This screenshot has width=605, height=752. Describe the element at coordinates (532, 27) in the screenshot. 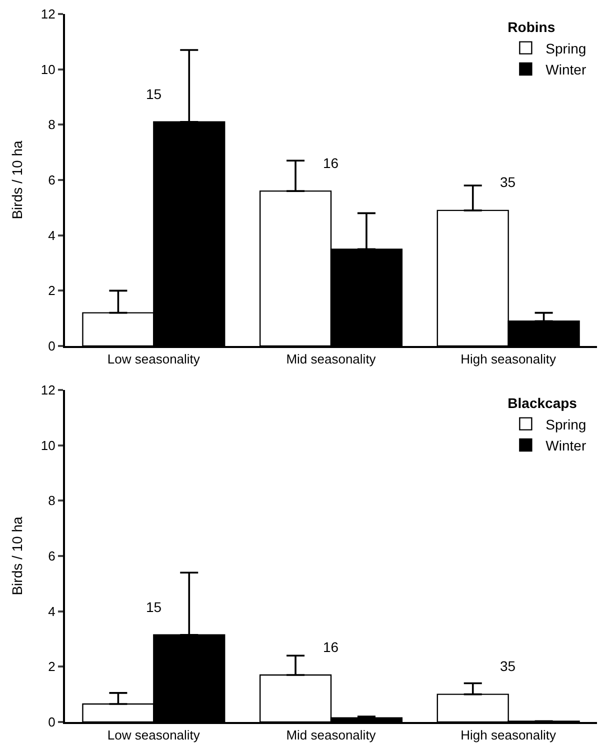

I see `legend-title: Robins` at that location.